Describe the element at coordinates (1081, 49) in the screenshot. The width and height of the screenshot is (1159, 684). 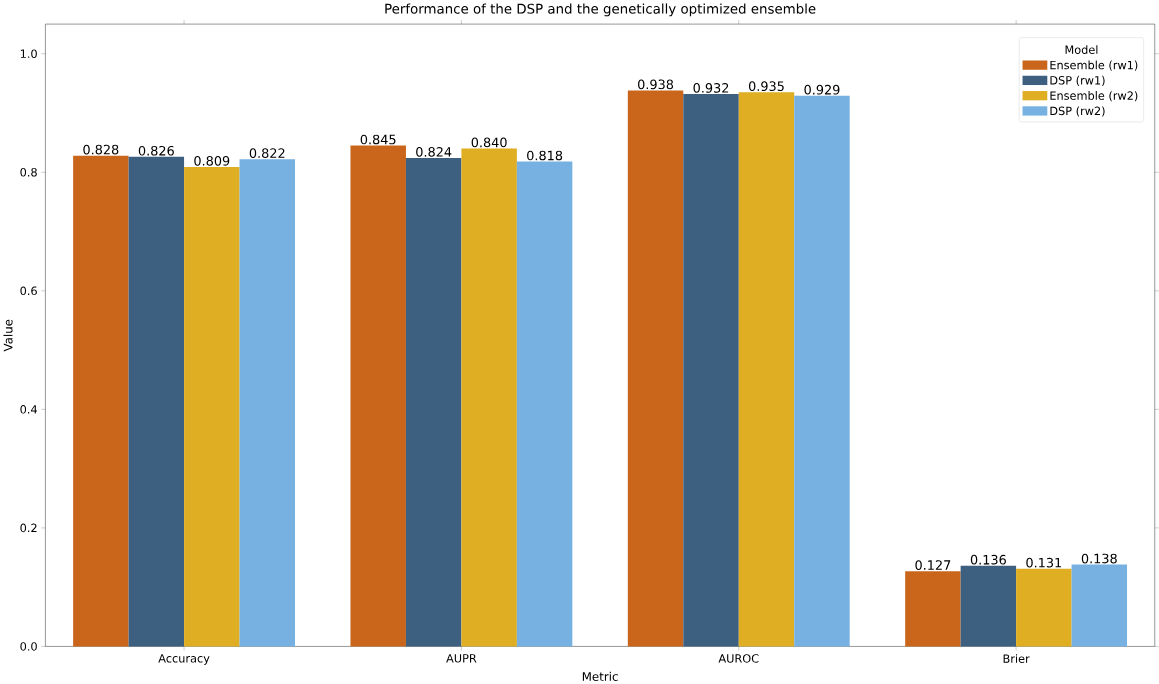
I see `legend-title: Model` at that location.